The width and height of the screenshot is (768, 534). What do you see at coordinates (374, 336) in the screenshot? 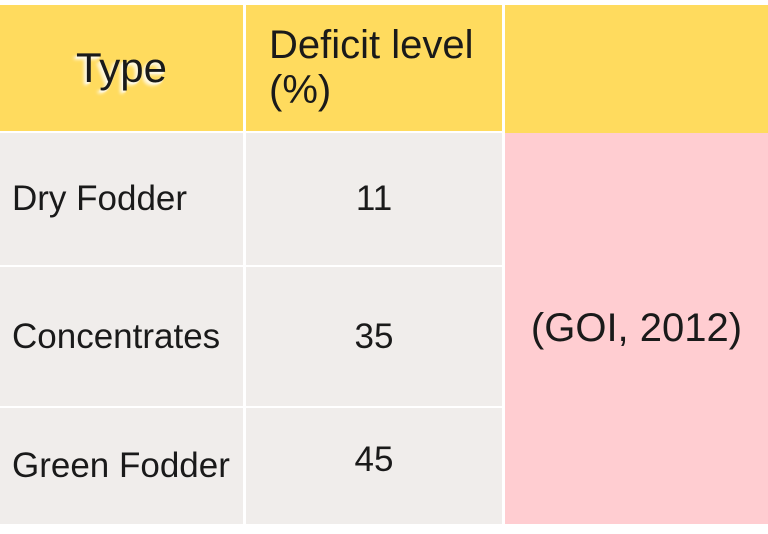
I see `table-row-value-concentrates: 35` at bounding box center [374, 336].